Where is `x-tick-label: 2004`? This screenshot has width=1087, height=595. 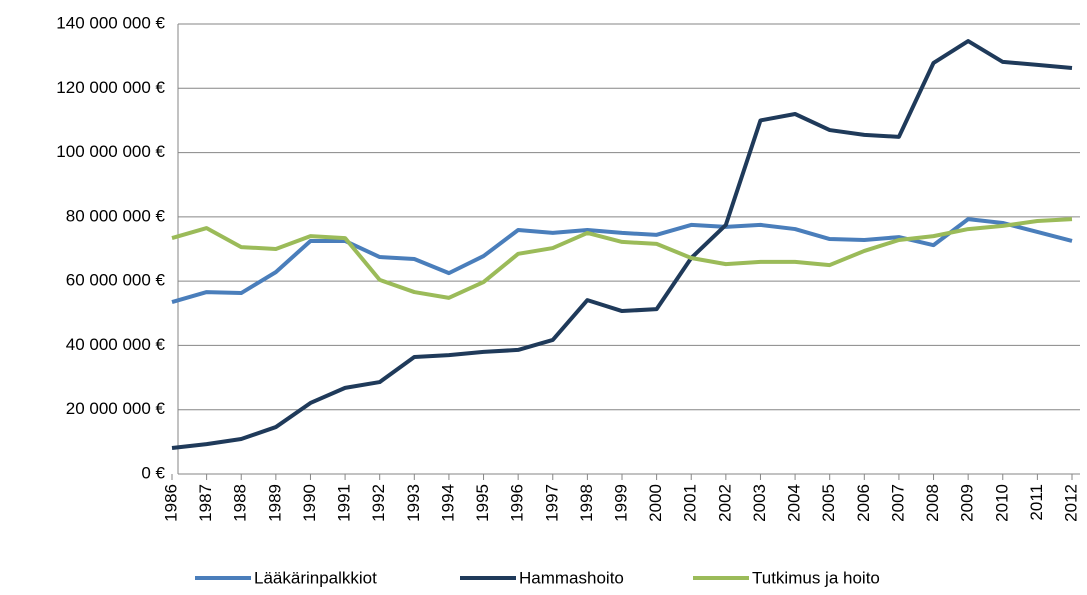 x-tick-label: 2004 is located at coordinates (794, 503).